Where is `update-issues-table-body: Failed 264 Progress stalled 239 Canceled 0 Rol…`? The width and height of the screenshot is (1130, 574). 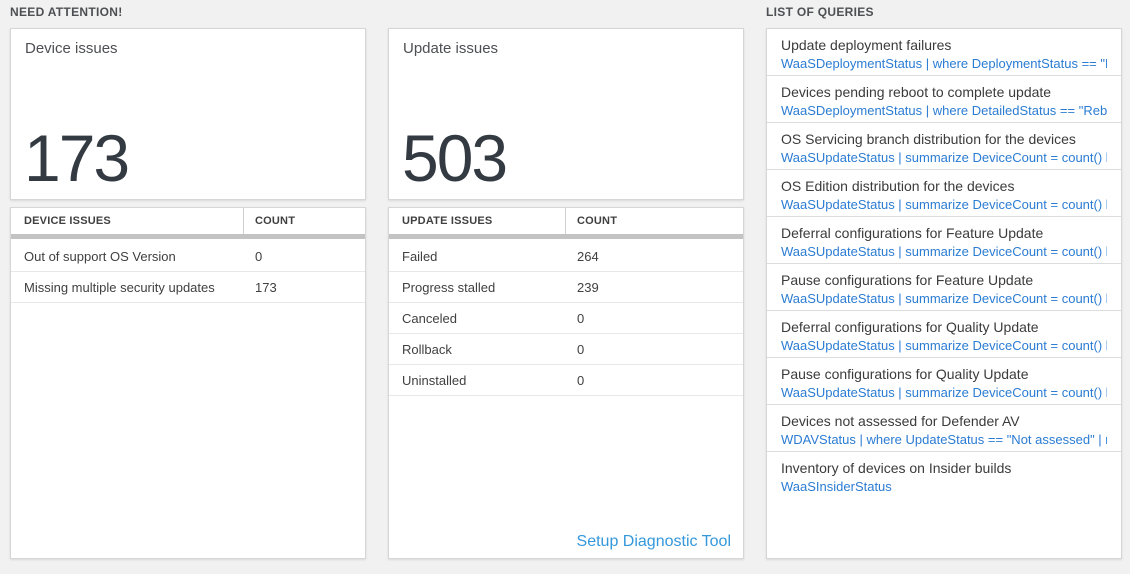
update-issues-table-body: Failed 264 Progress stalled 239 Canceled 0 Rol… is located at coordinates (566, 318).